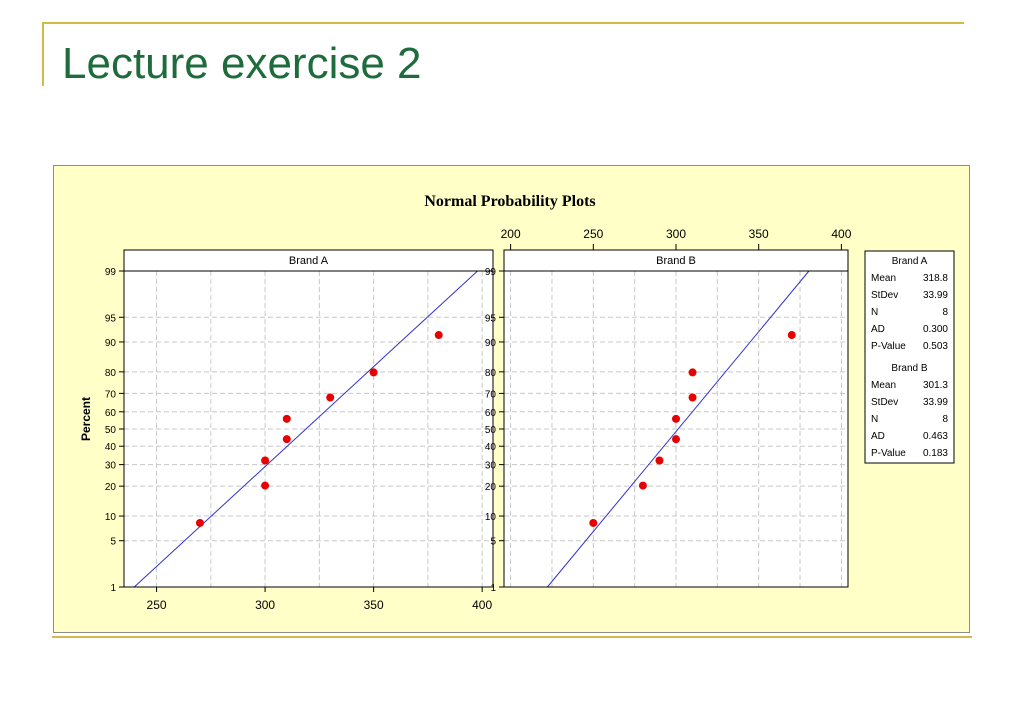  I want to click on panel-b-y-tick-label: 5, so click(493, 542).